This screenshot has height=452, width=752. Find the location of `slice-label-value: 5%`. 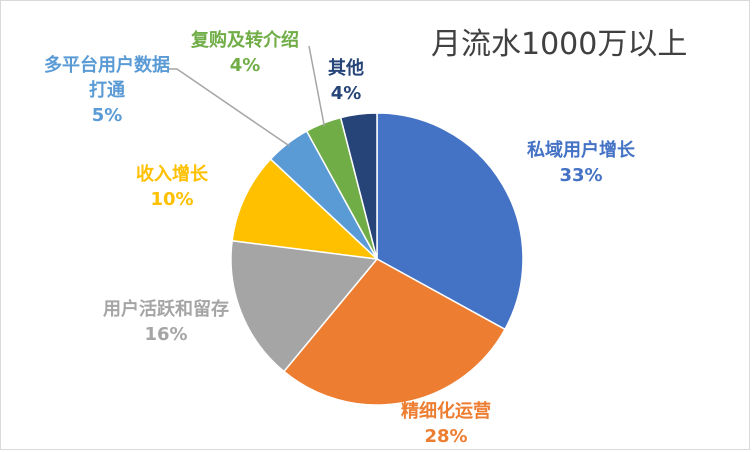

slice-label-value: 5% is located at coordinates (107, 115).